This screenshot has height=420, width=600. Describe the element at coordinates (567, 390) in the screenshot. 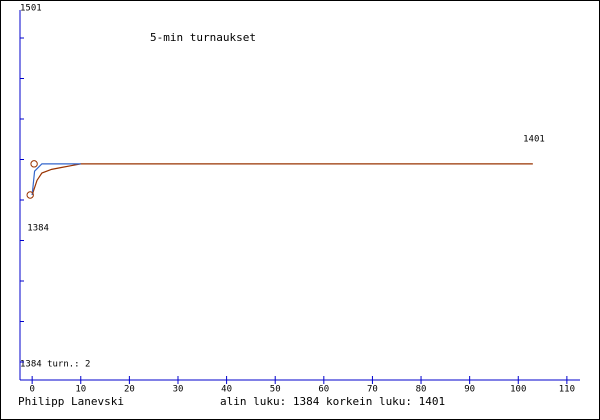

I see `x-tick-label: 110` at that location.